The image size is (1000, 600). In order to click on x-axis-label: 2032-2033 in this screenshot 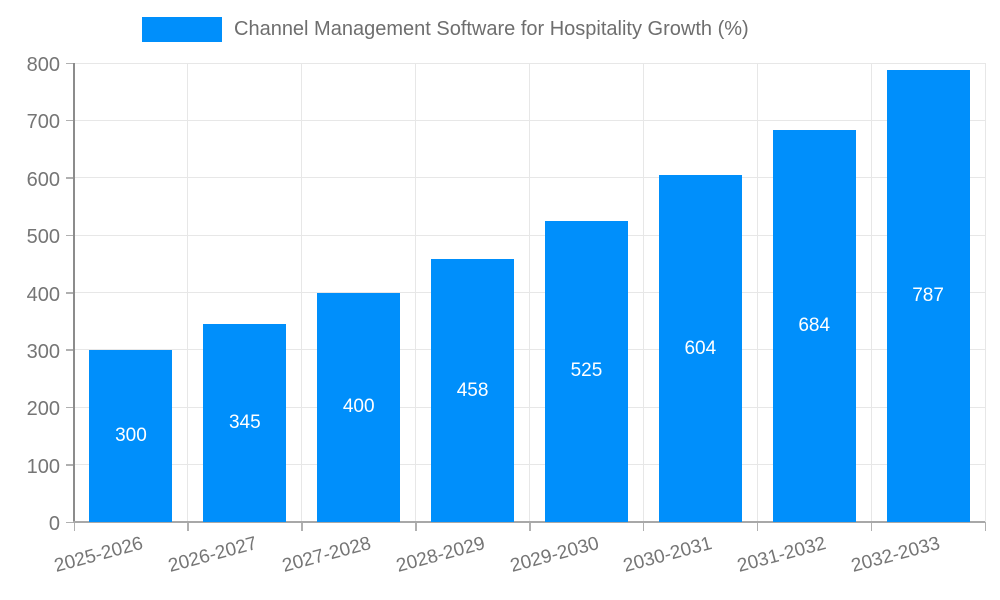, I will do `click(896, 555)`.